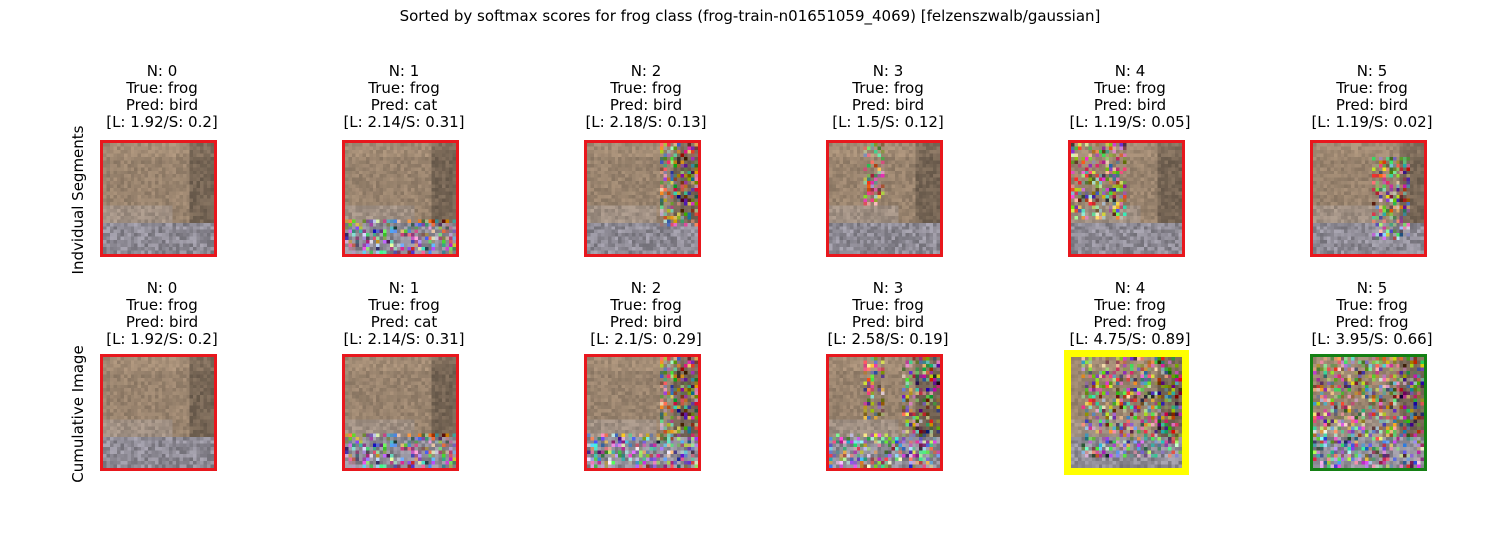 The height and width of the screenshot is (534, 1500). Describe the element at coordinates (888, 122) in the screenshot. I see `panel-title-scores: [L: 1.5/S: 0.12]` at that location.